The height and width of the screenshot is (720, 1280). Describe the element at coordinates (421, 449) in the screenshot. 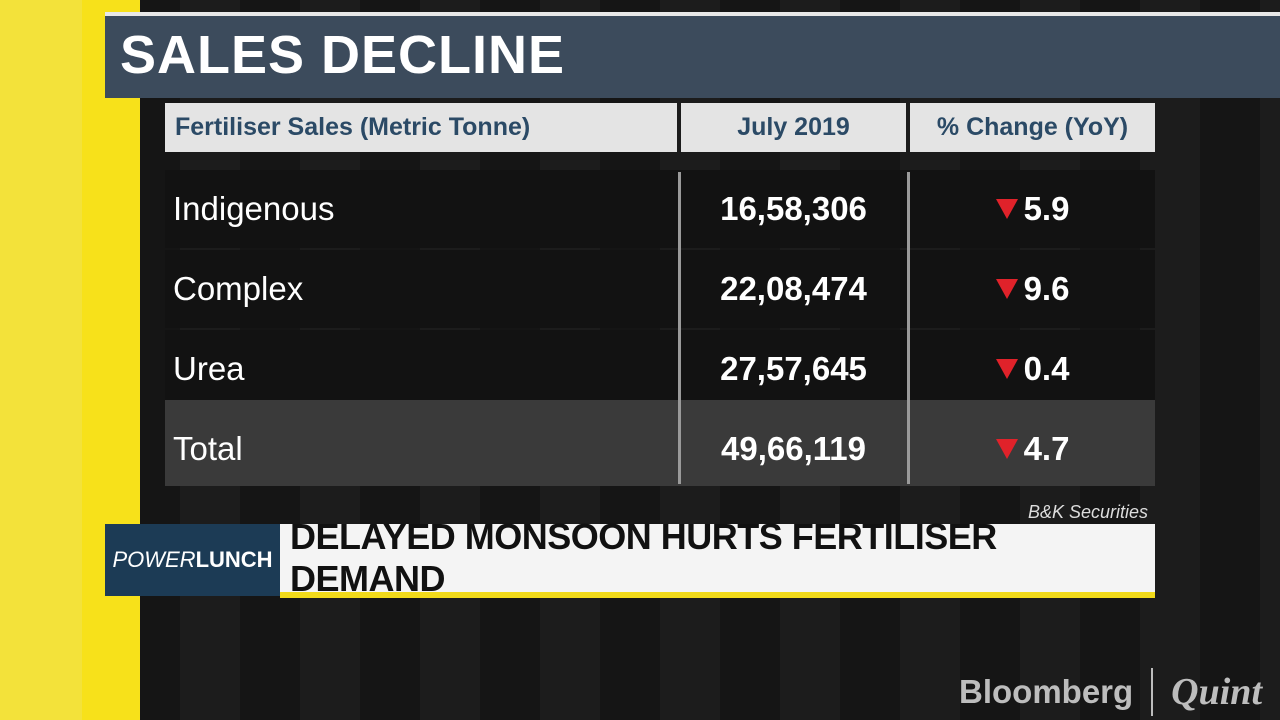

I see `table-cell: Total` at that location.